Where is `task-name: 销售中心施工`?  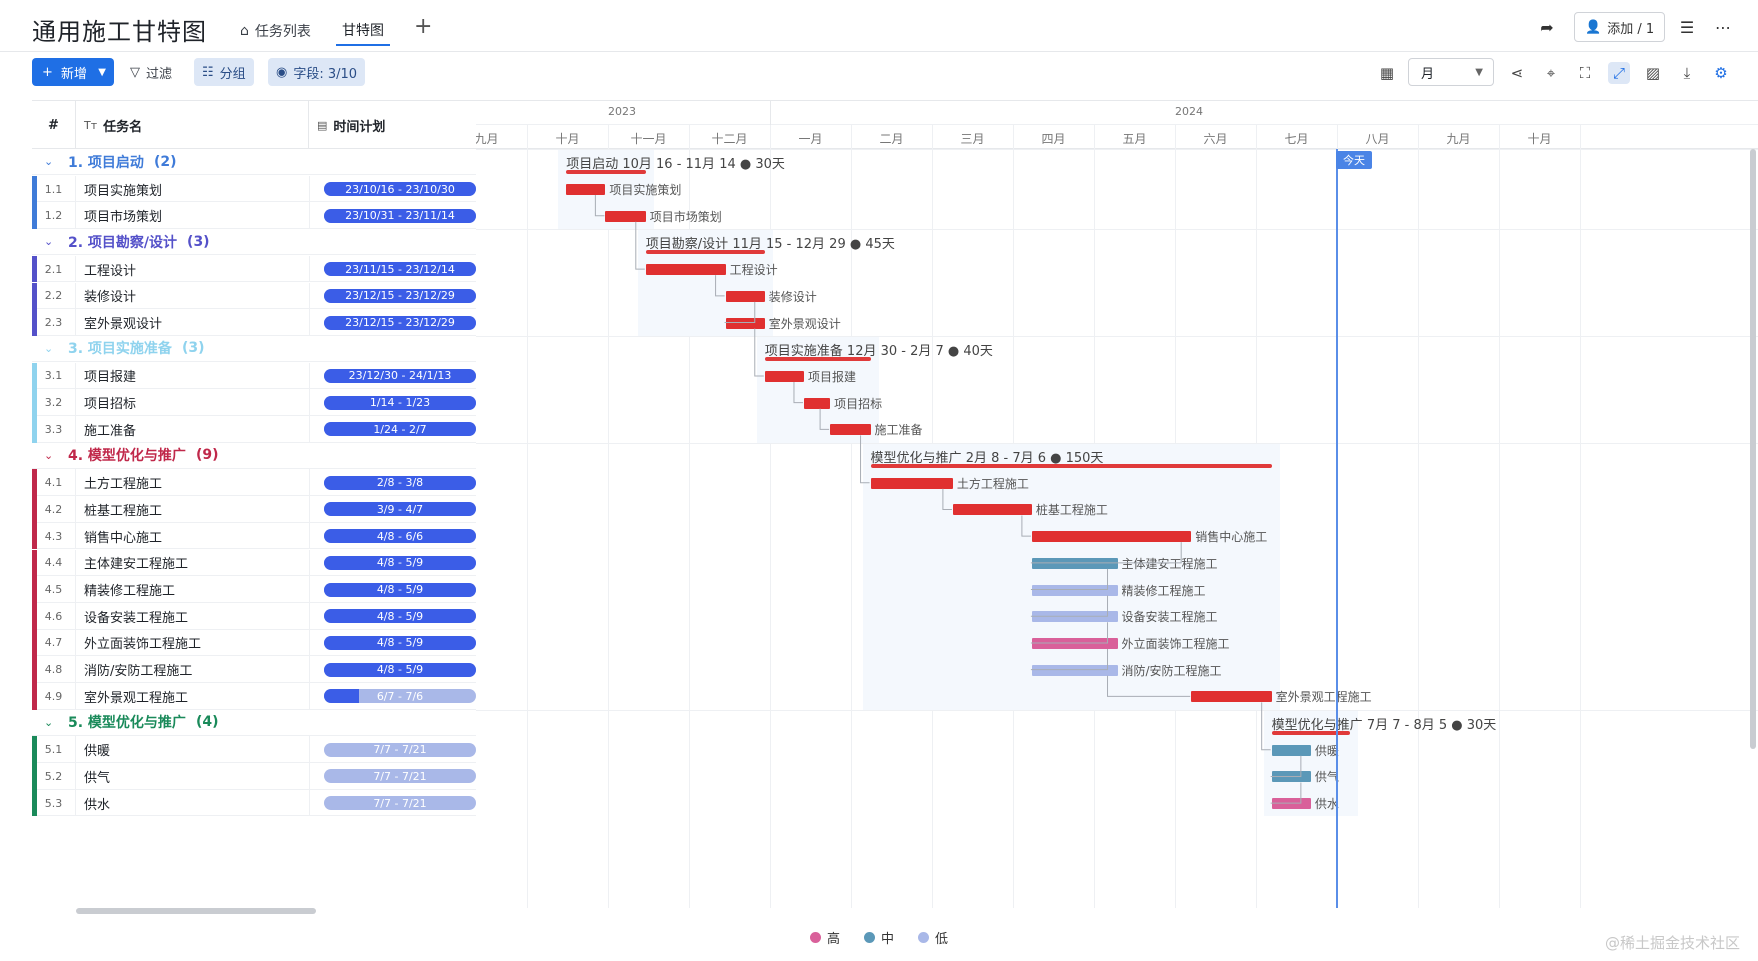 task-name: 销售中心施工 is located at coordinates (123, 538).